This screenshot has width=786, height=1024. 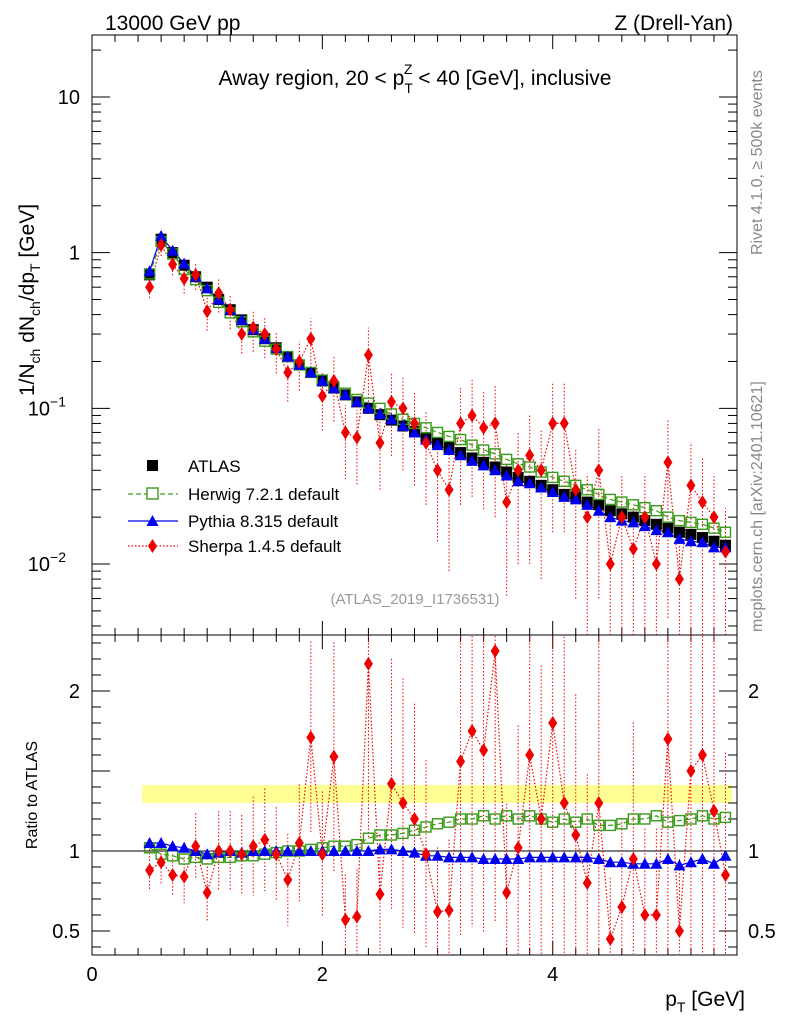 I want to click on ratio-y-tick-label-right: 2, so click(x=753, y=692).